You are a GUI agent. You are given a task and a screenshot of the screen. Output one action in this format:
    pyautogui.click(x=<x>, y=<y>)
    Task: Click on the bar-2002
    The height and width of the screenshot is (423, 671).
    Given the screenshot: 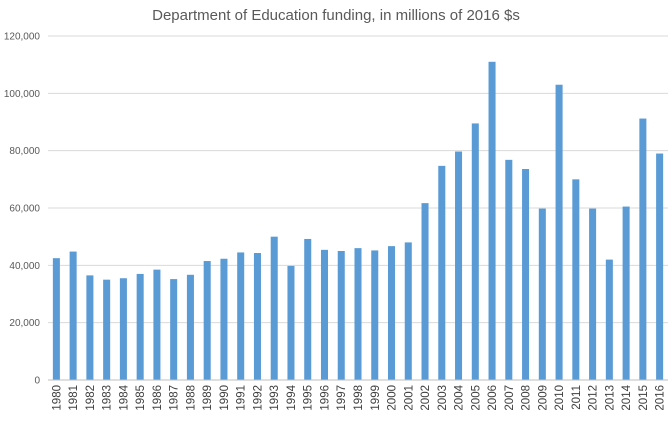 What is the action you would take?
    pyautogui.click(x=425, y=291)
    